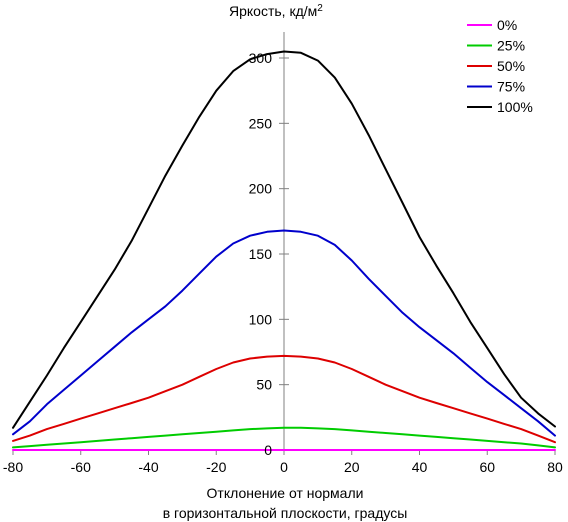 The image size is (568, 522). Describe the element at coordinates (555, 467) in the screenshot. I see `x-tick-label: 80` at that location.